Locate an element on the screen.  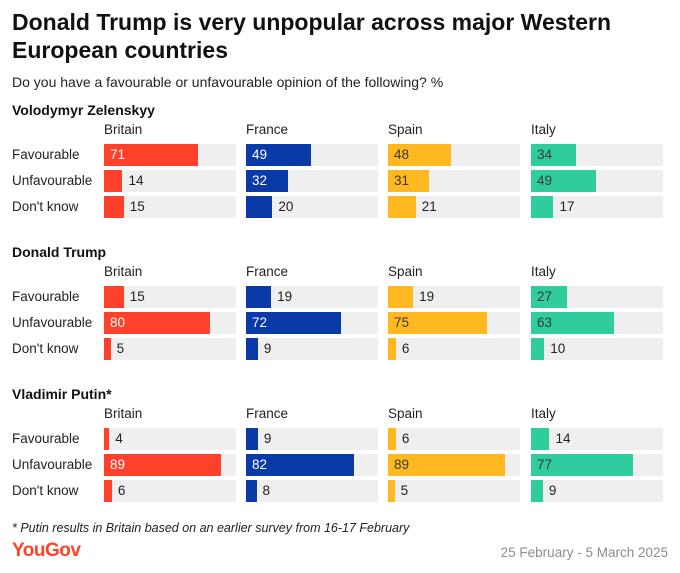
bar-value-label: 72 is located at coordinates (260, 322).